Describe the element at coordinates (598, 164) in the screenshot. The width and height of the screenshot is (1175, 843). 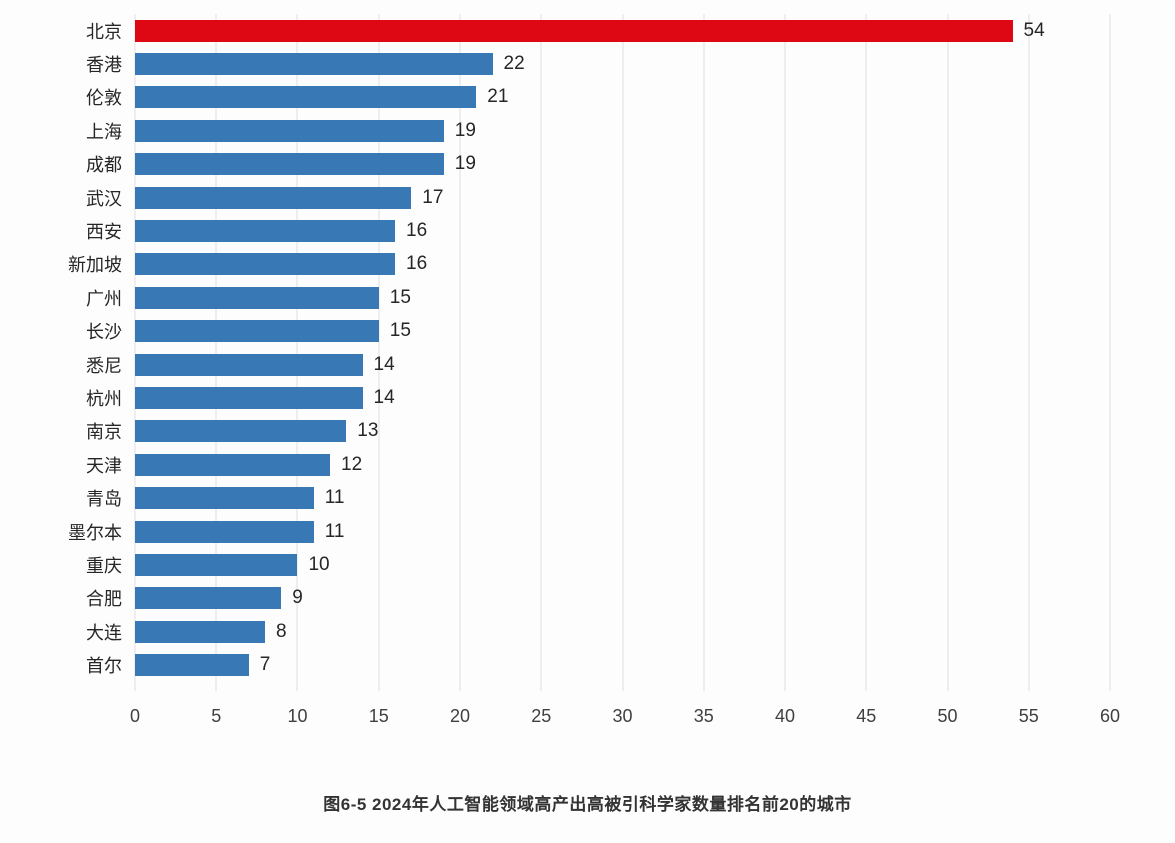
I see `bar-row: 成都 19` at that location.